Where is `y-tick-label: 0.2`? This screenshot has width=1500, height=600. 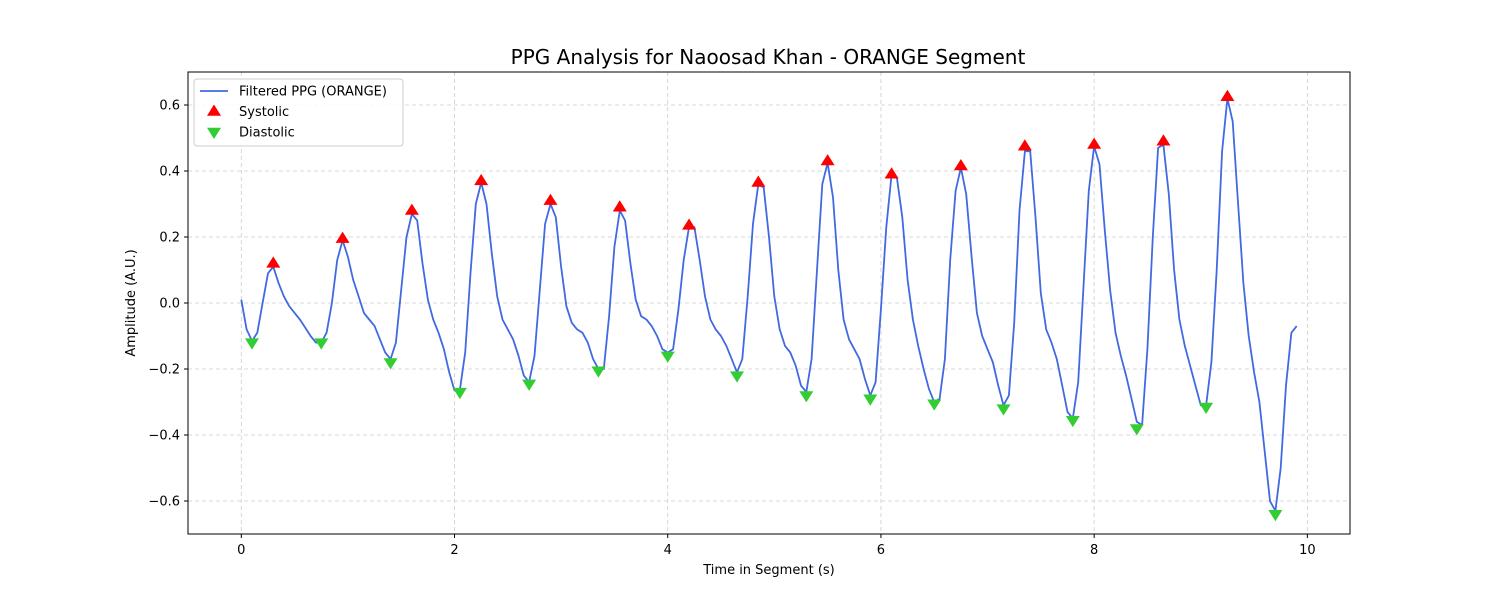 y-tick-label: 0.2 is located at coordinates (169, 238).